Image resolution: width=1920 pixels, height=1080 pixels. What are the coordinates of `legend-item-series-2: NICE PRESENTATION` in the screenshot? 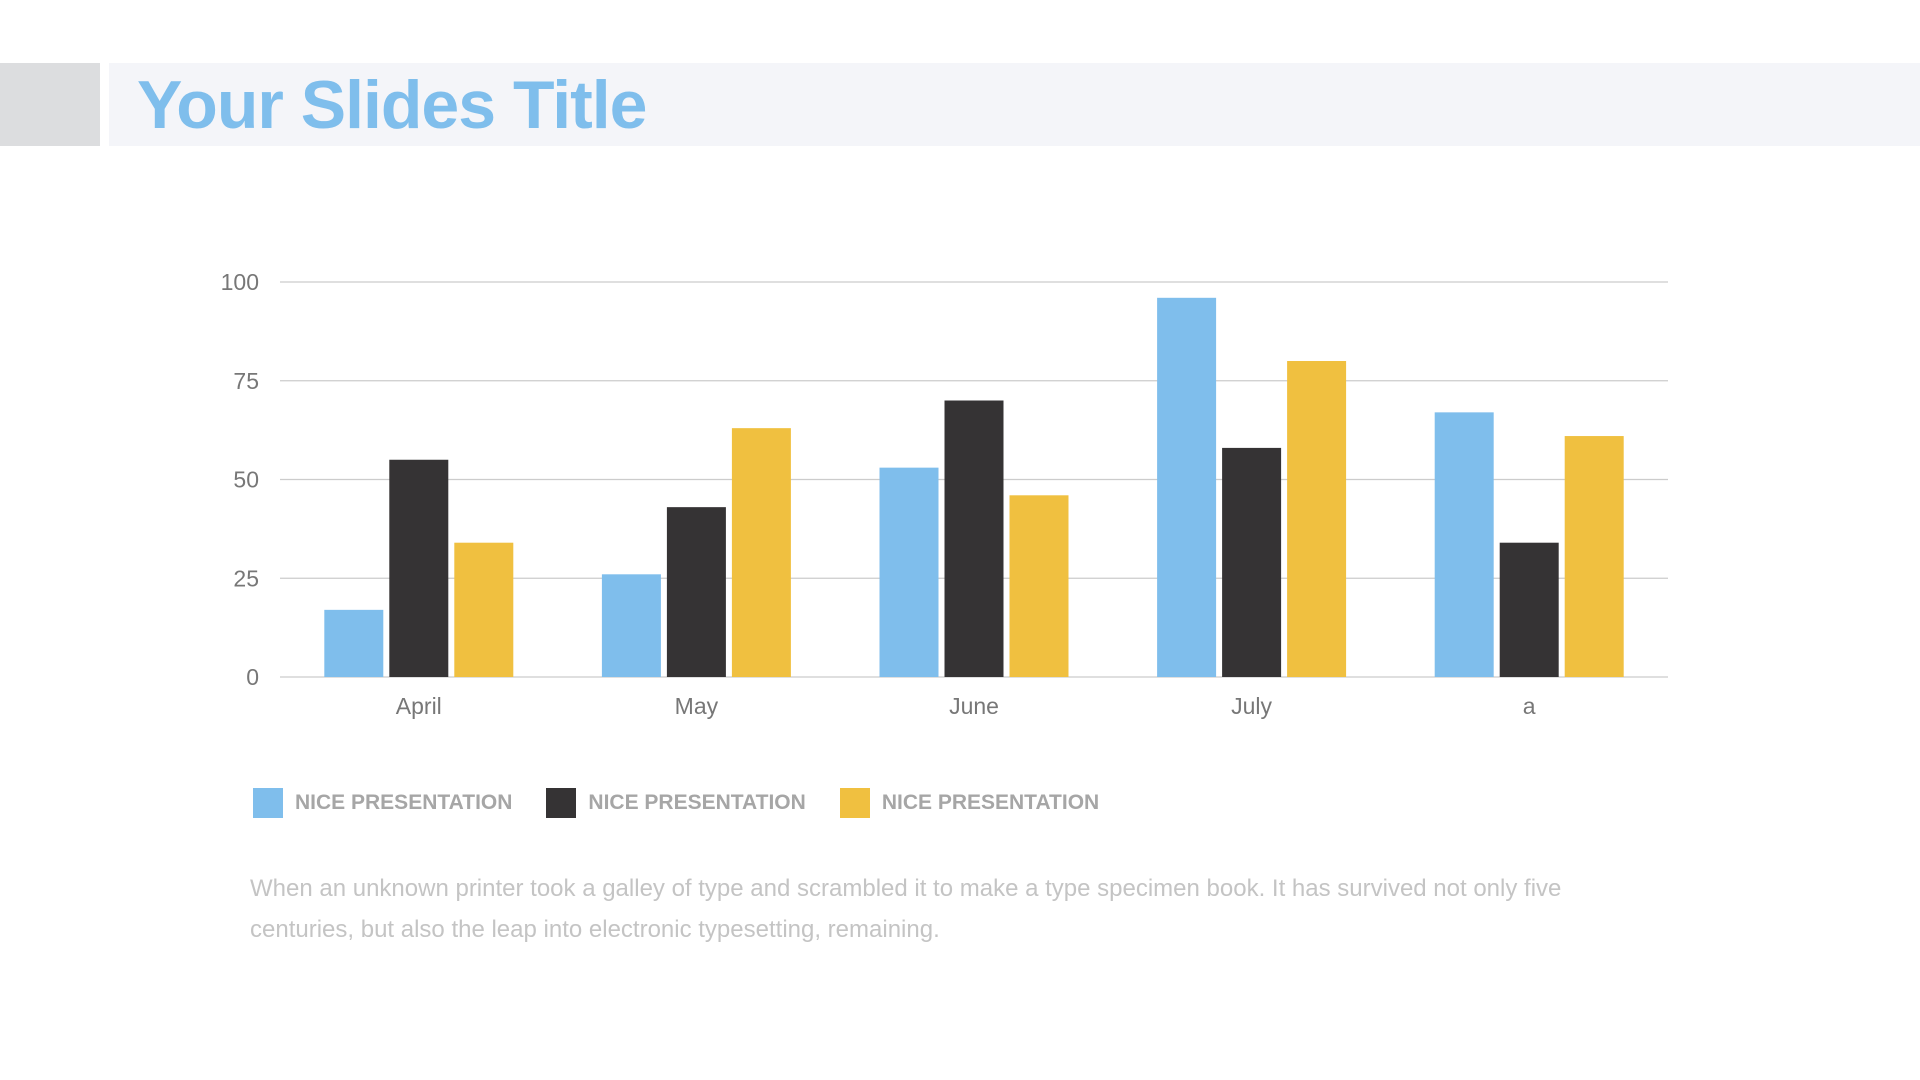 It's located at (676, 803).